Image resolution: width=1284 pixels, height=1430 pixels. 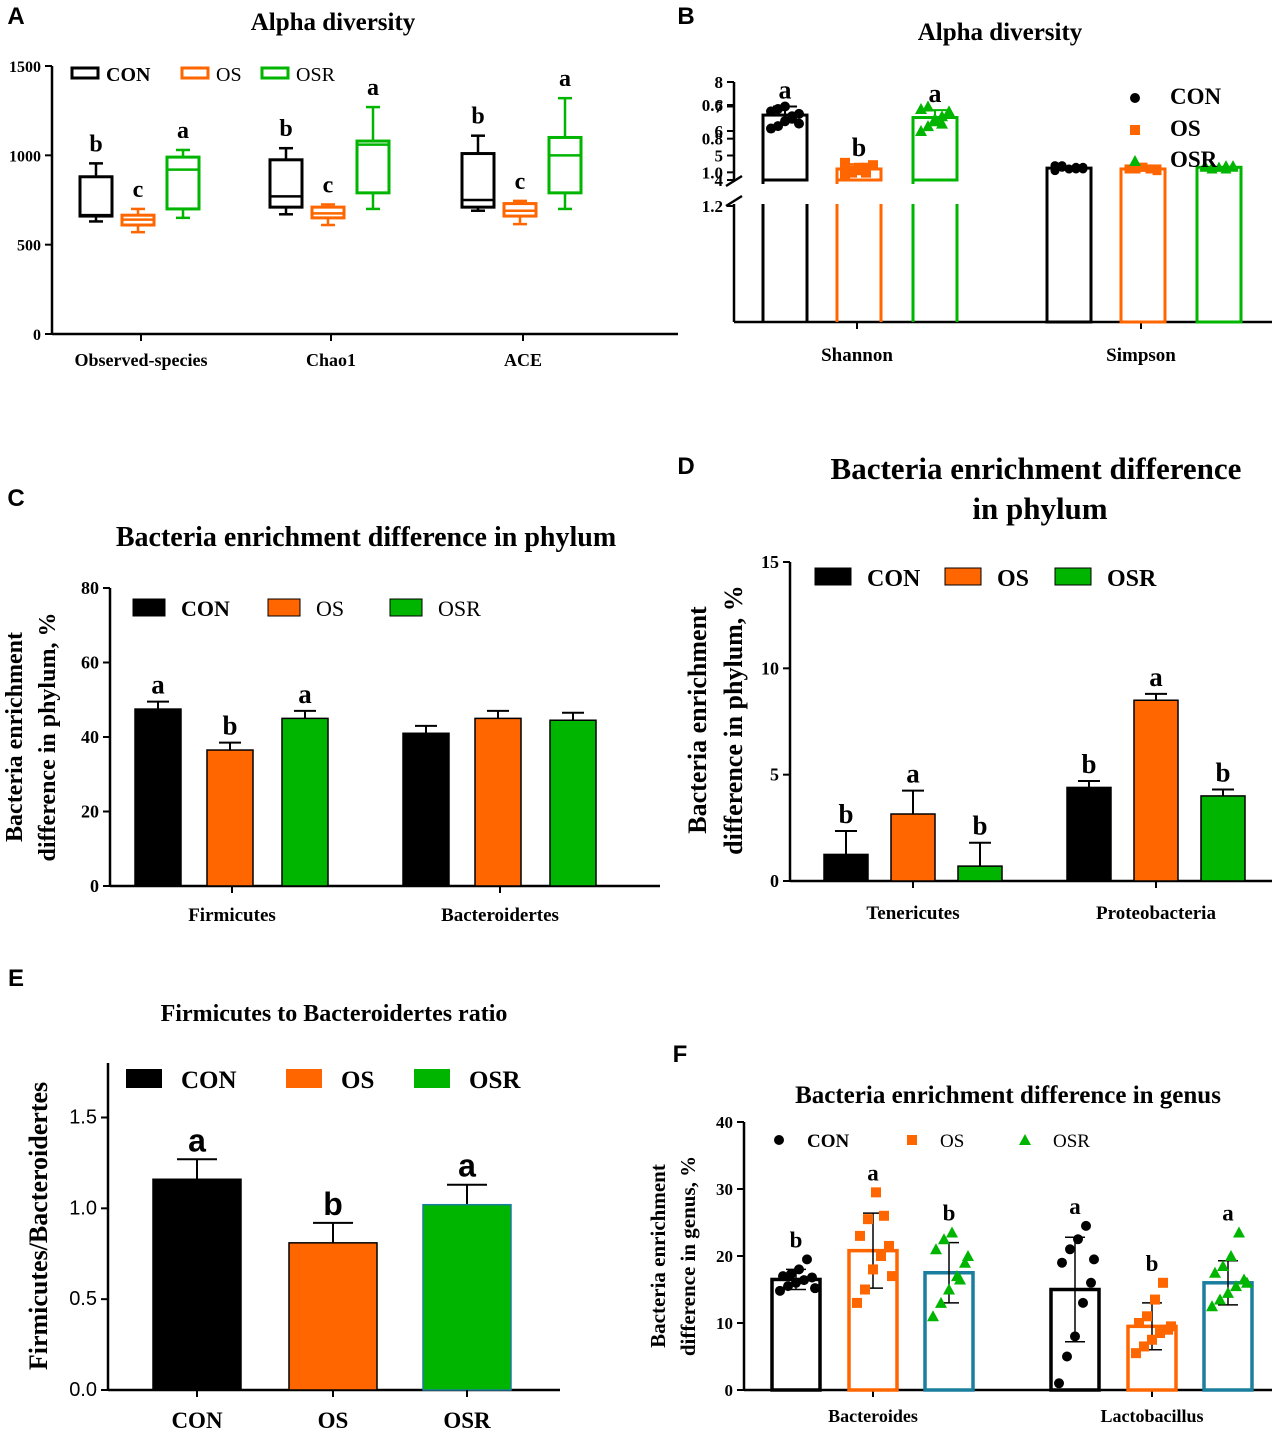 I want to click on box-con-2: b, so click(x=478, y=158).